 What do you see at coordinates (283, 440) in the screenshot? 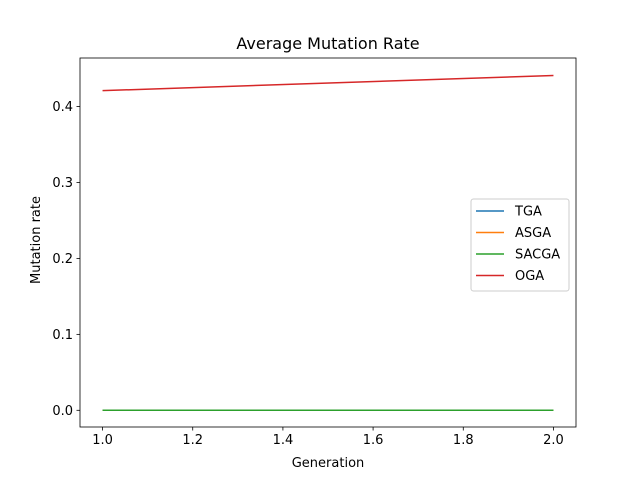
I see `x-tick-label: 1.4` at bounding box center [283, 440].